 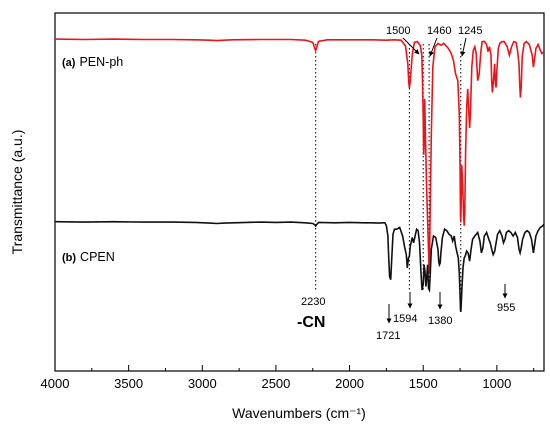 What do you see at coordinates (88, 257) in the screenshot?
I see `series-label-cpen: (b) CPEN` at bounding box center [88, 257].